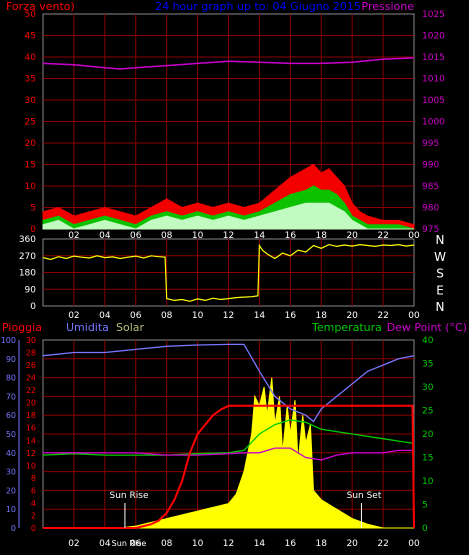 Image resolution: width=469 pixels, height=555 pixels. Describe the element at coordinates (129, 496) in the screenshot. I see `sun-rise-label: Sun Rise` at that location.